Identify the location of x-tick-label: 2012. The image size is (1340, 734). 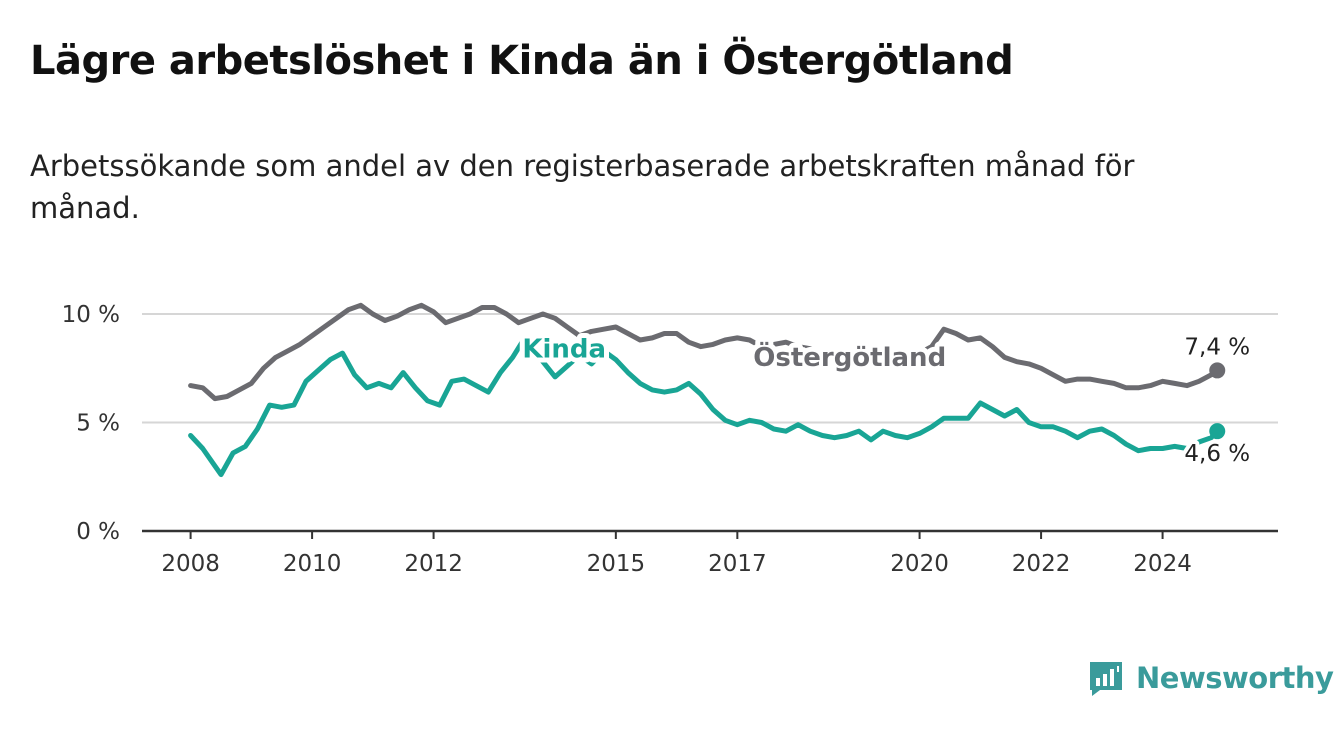
(433, 564).